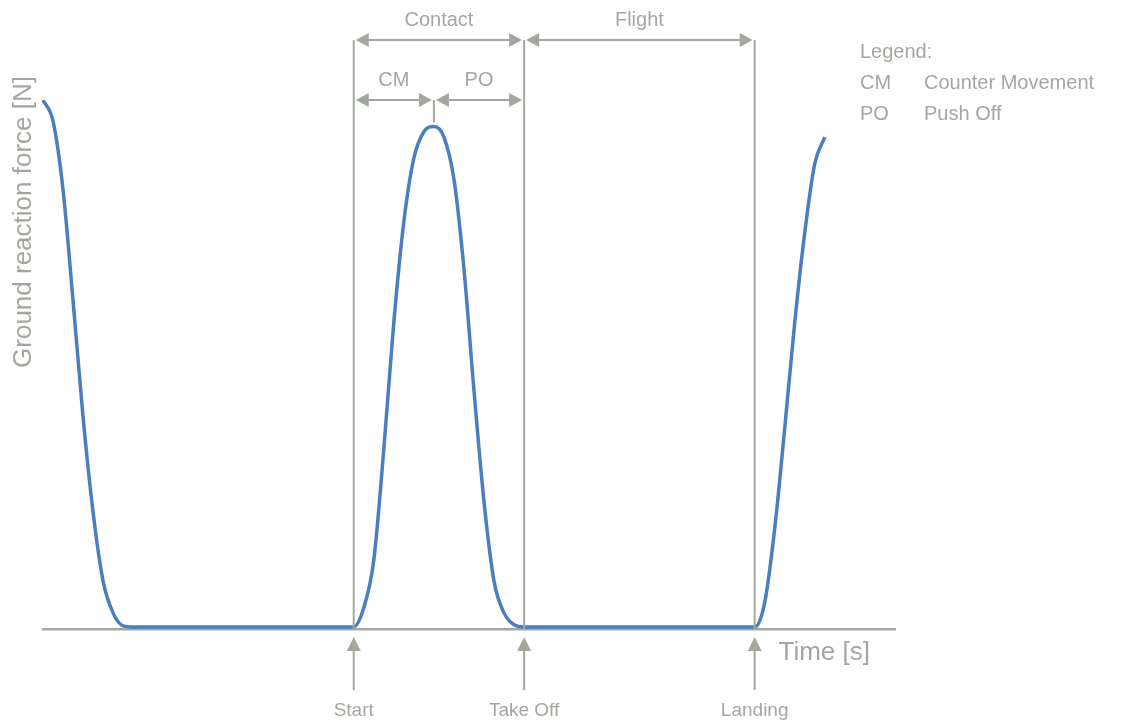 The height and width of the screenshot is (725, 1122). Describe the element at coordinates (754, 709) in the screenshot. I see `x-tick-label: Landing` at that location.